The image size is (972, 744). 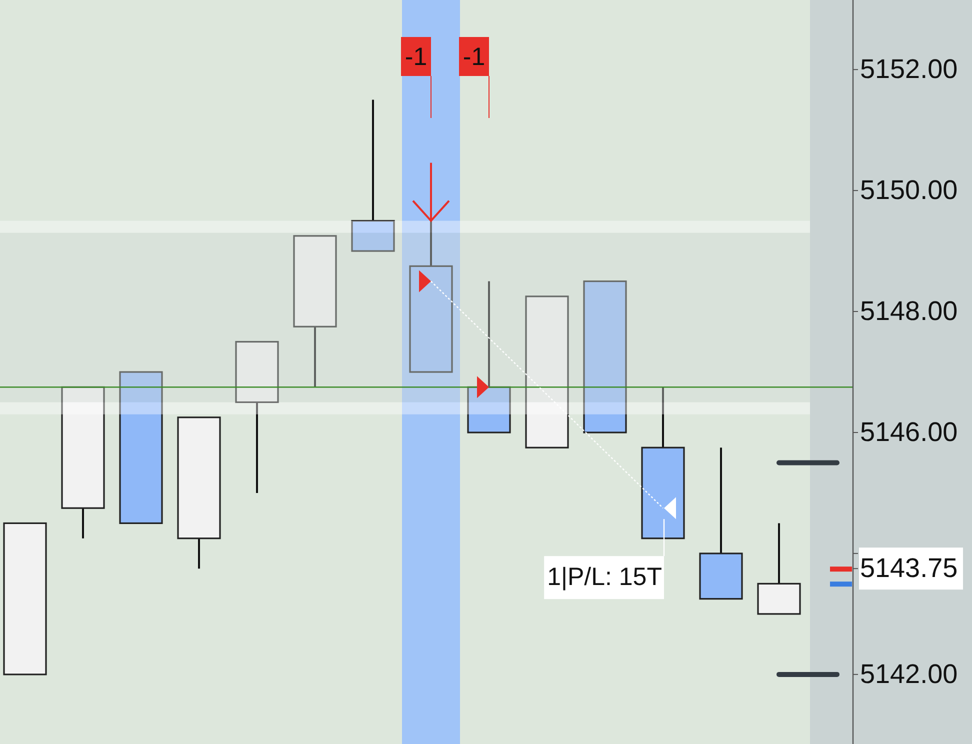 I want to click on annotation: 1|P/L: 15T, so click(x=604, y=577).